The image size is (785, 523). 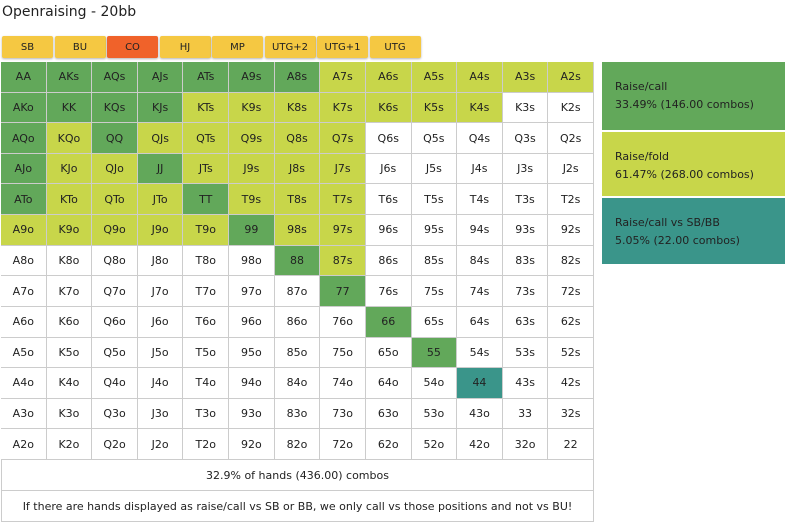 I want to click on hand-cell: J4s, so click(x=480, y=169).